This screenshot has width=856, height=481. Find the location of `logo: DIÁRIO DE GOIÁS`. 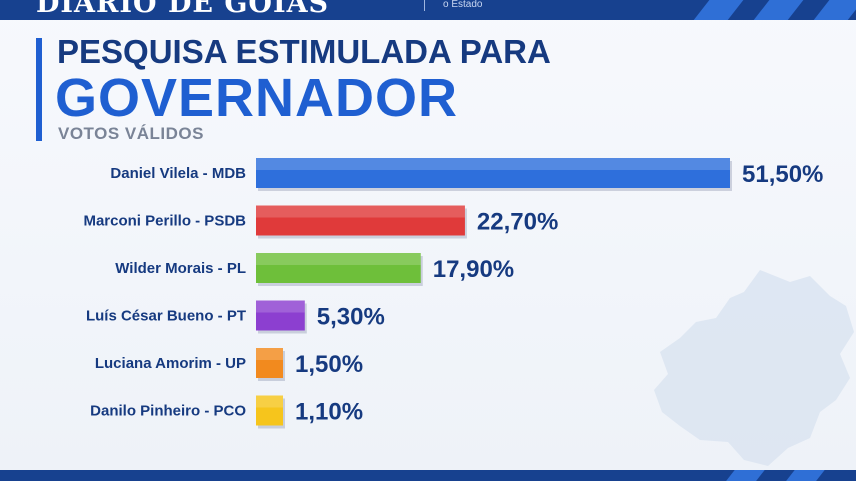

logo: DIÁRIO DE GOIÁS is located at coordinates (183, 9).